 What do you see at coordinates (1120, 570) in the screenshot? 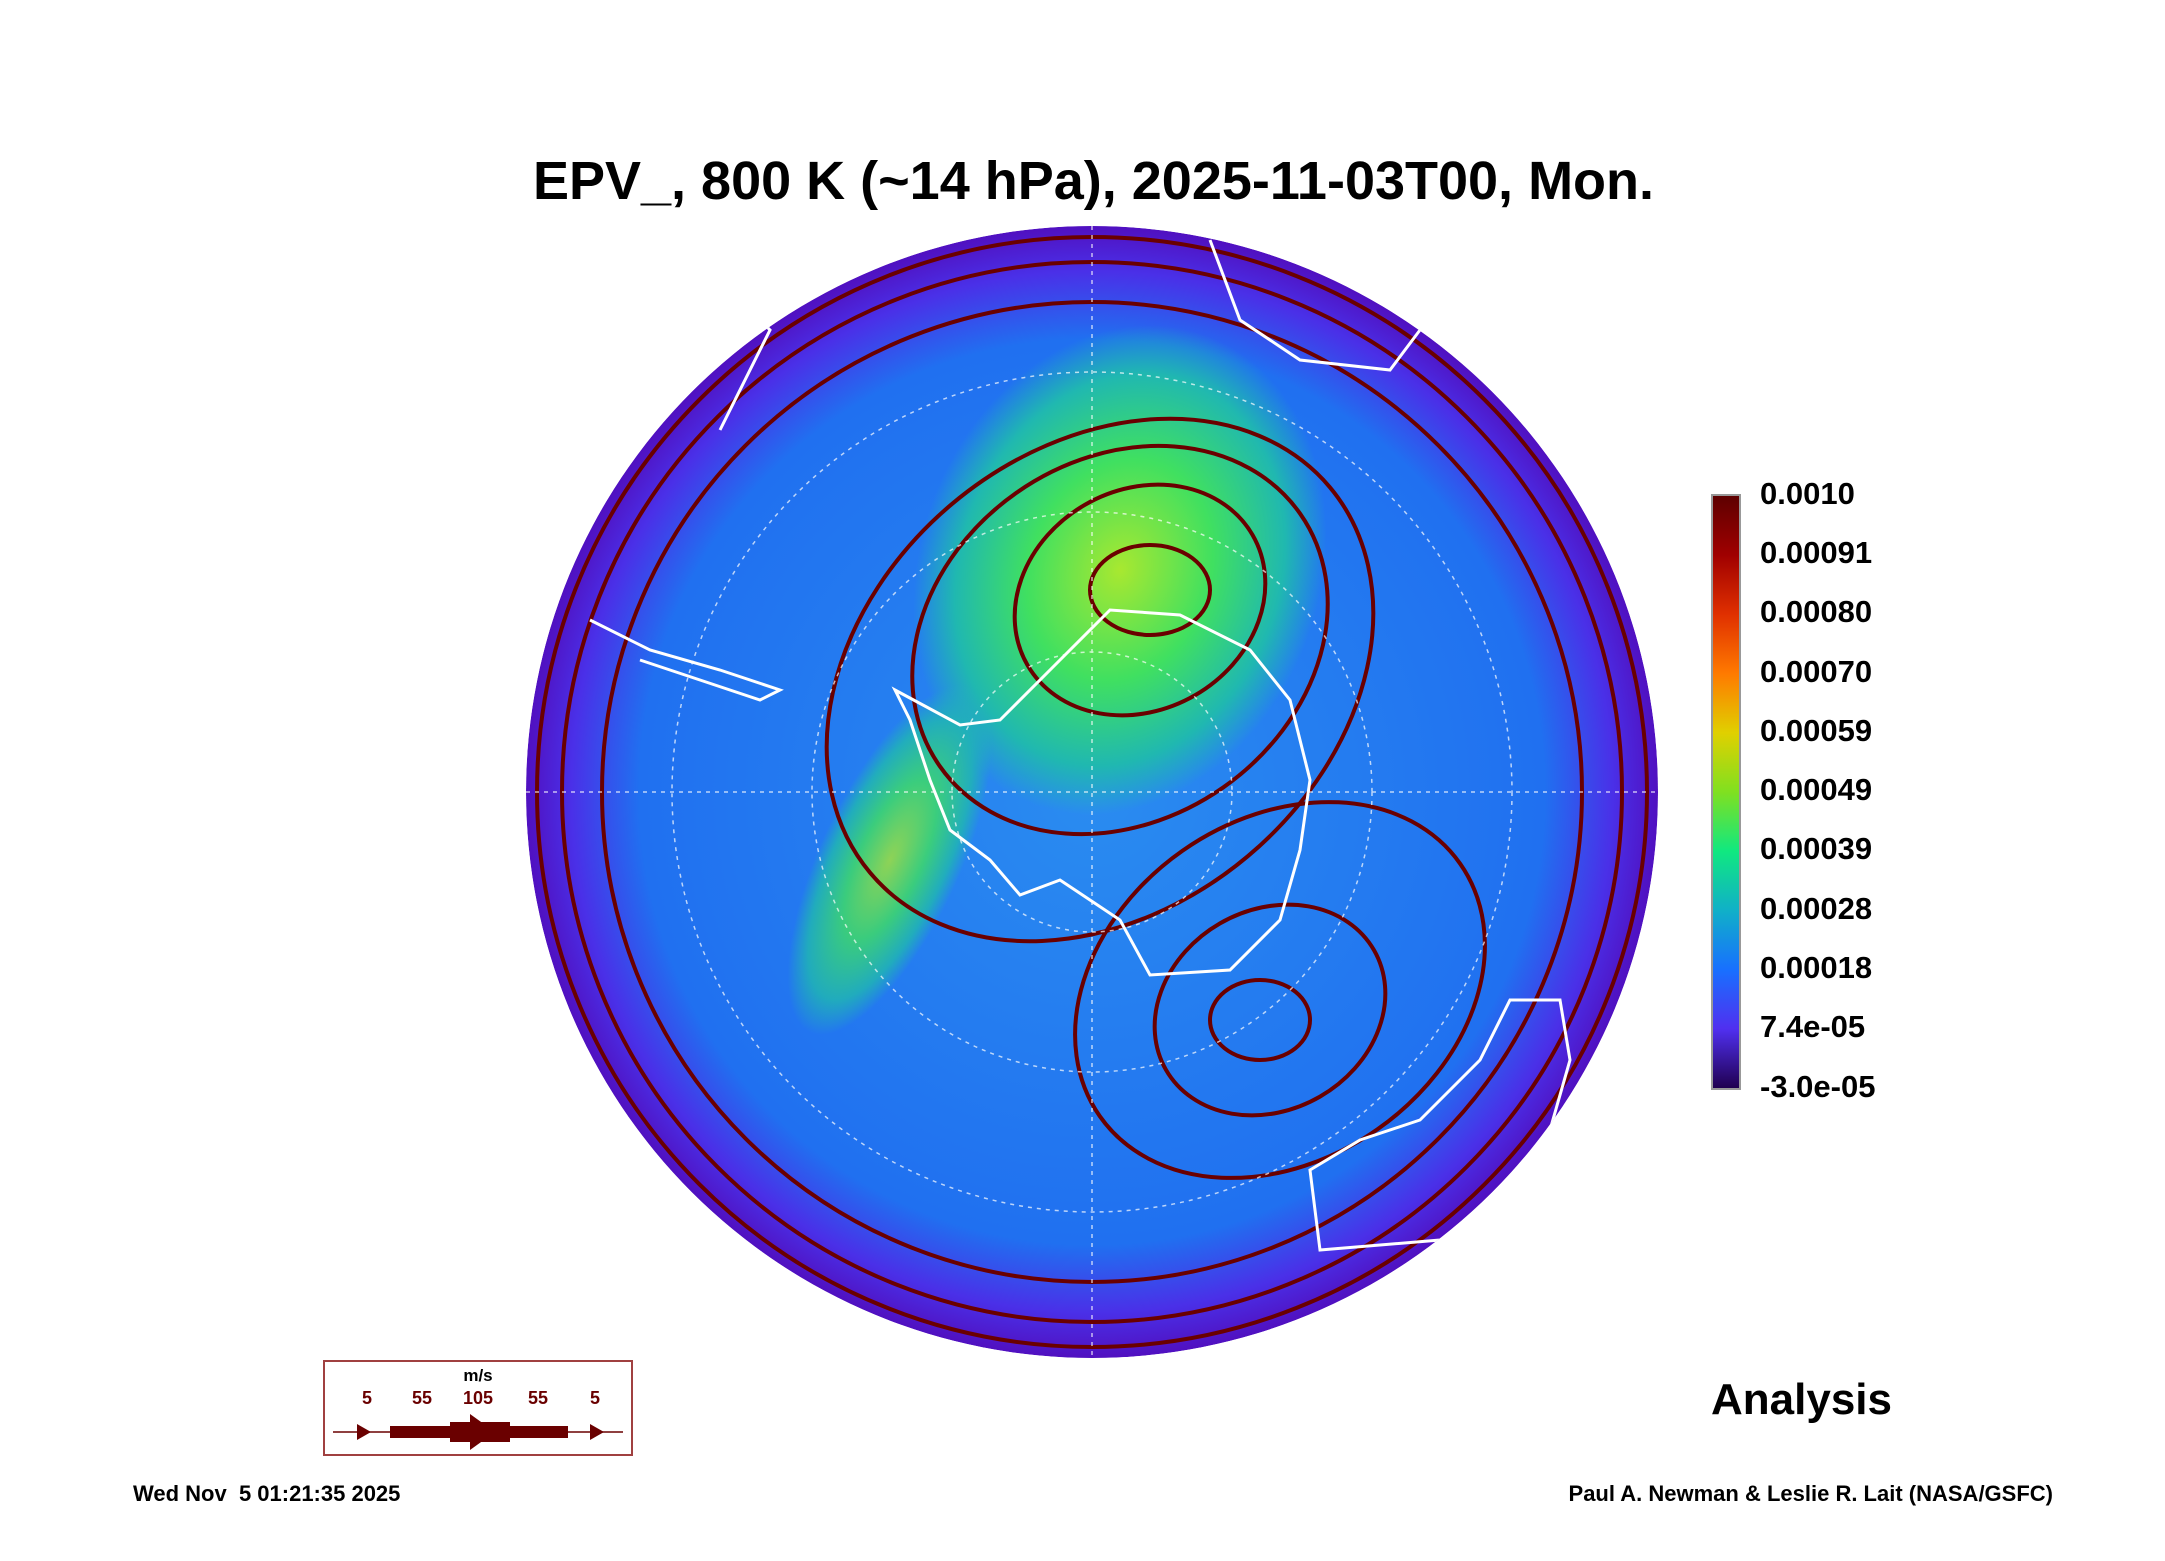
I see `pv-high-region` at bounding box center [1120, 570].